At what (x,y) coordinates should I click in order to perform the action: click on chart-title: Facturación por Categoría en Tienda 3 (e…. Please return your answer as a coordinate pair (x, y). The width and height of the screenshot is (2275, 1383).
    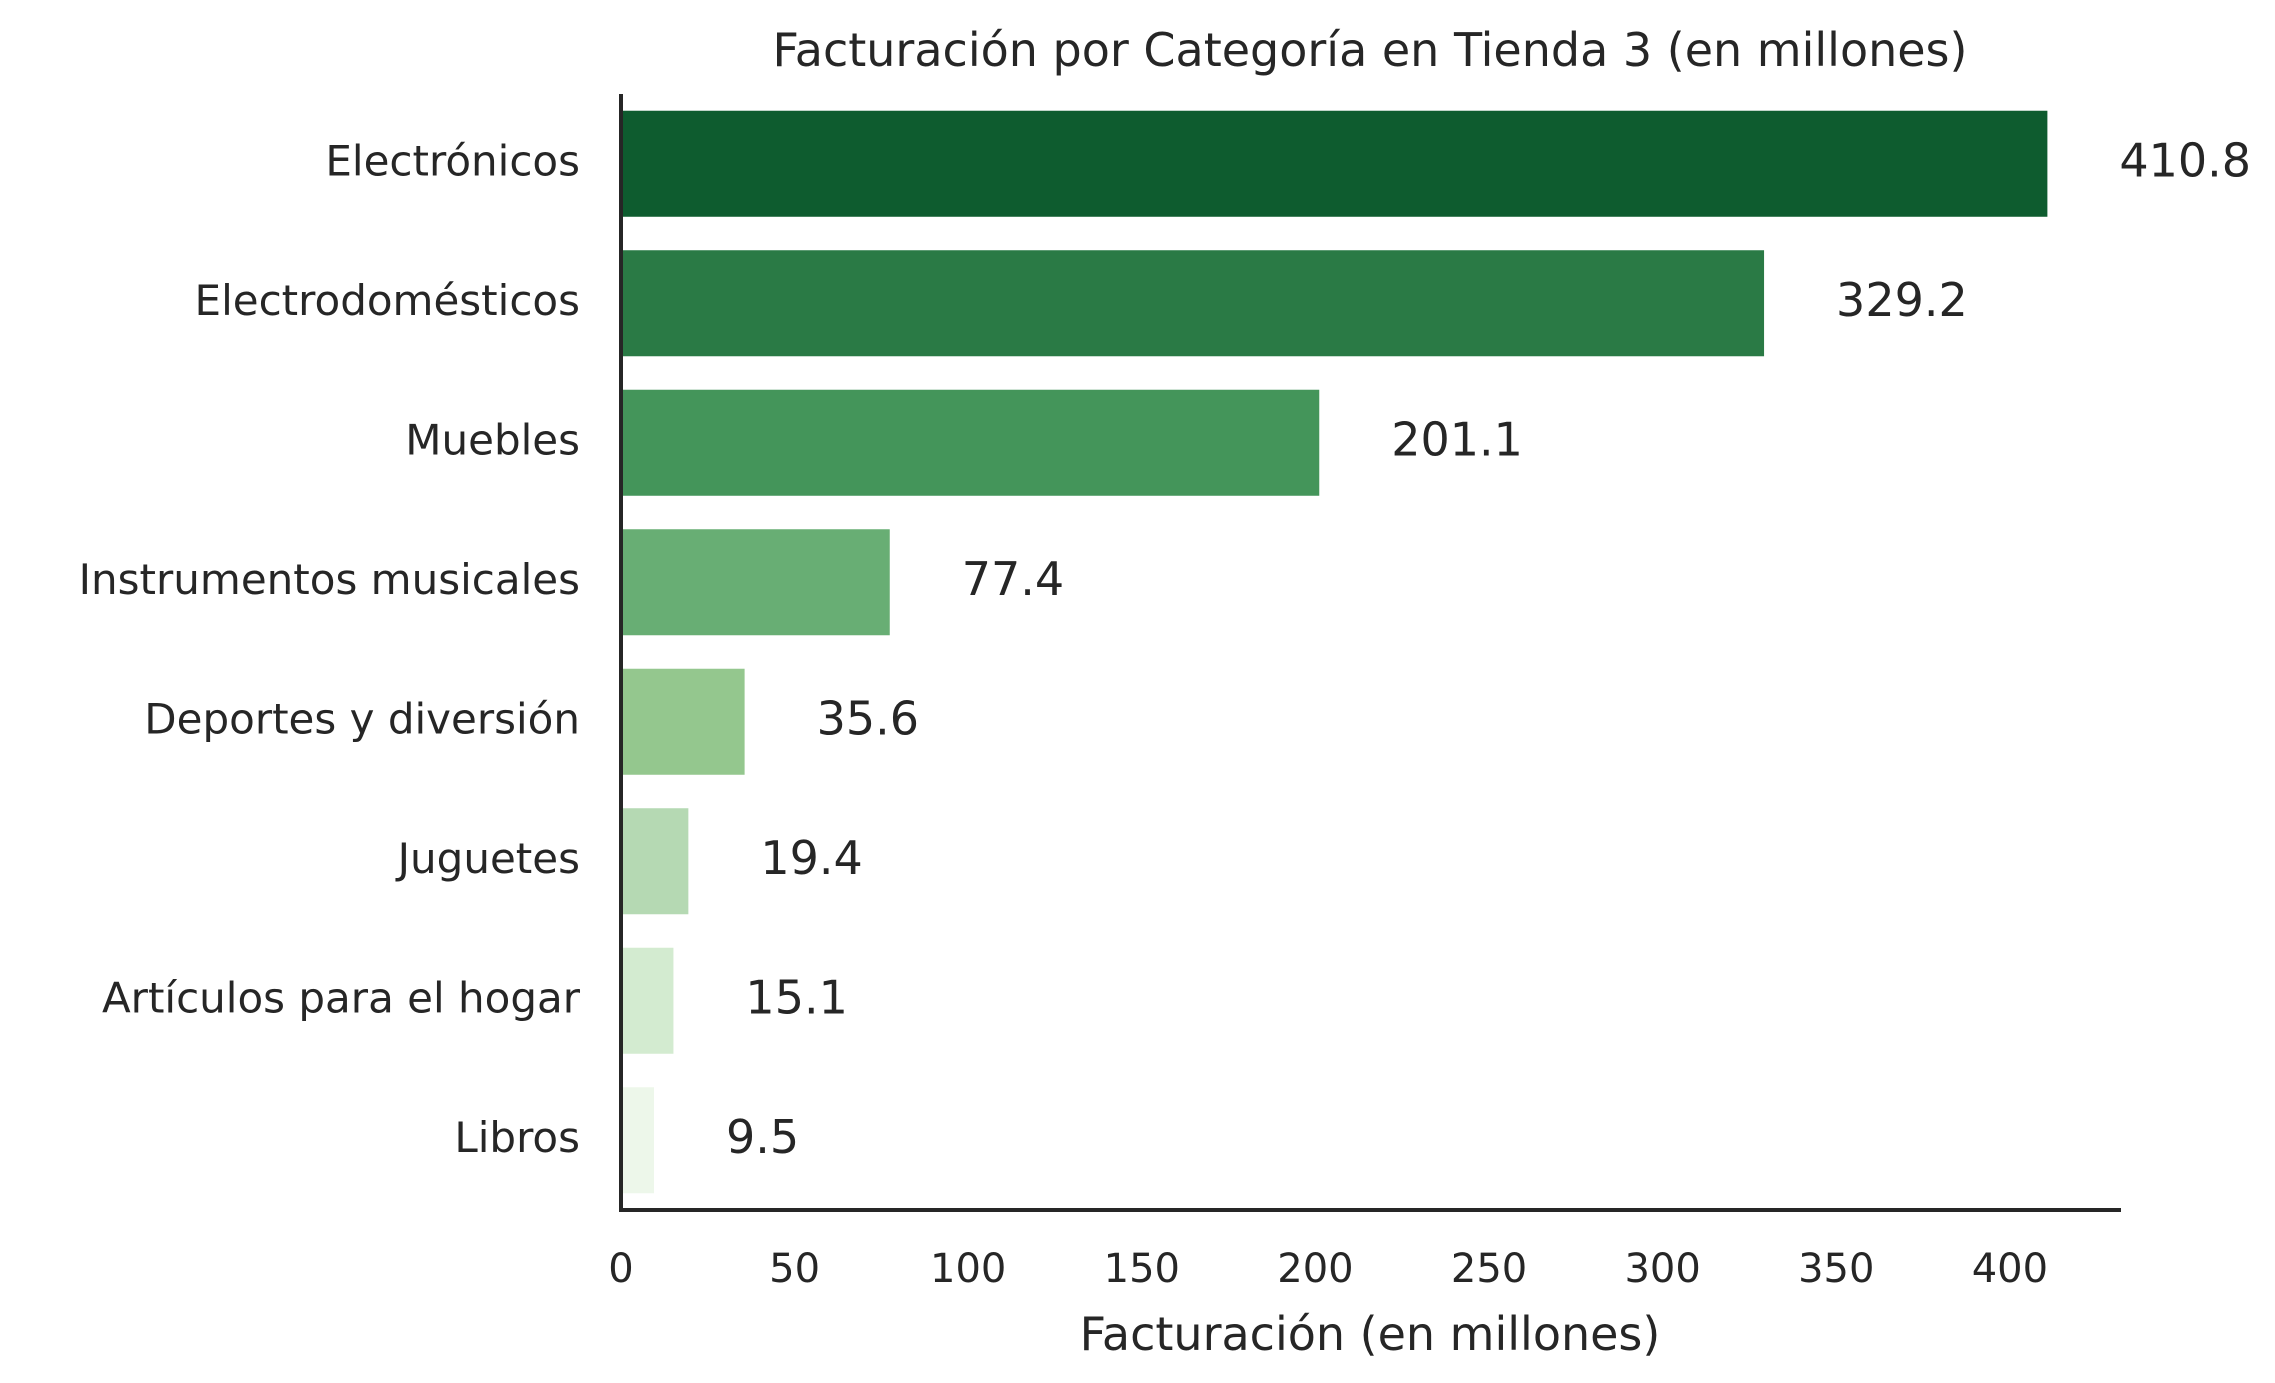
    Looking at the image, I should click on (1370, 50).